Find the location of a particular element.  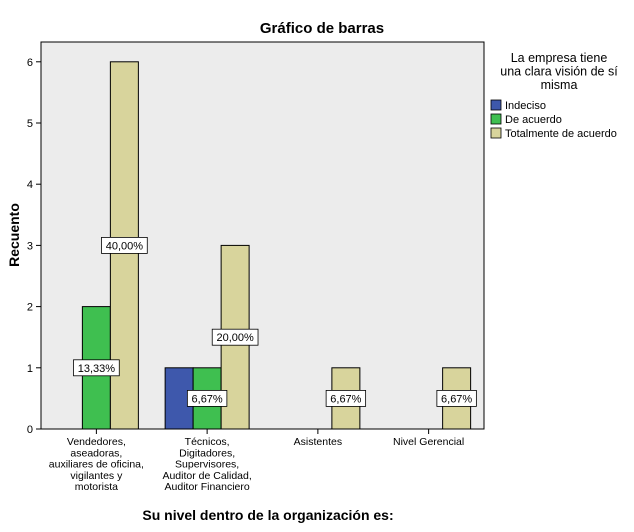

legend-item: Indeciso is located at coordinates (525, 106).